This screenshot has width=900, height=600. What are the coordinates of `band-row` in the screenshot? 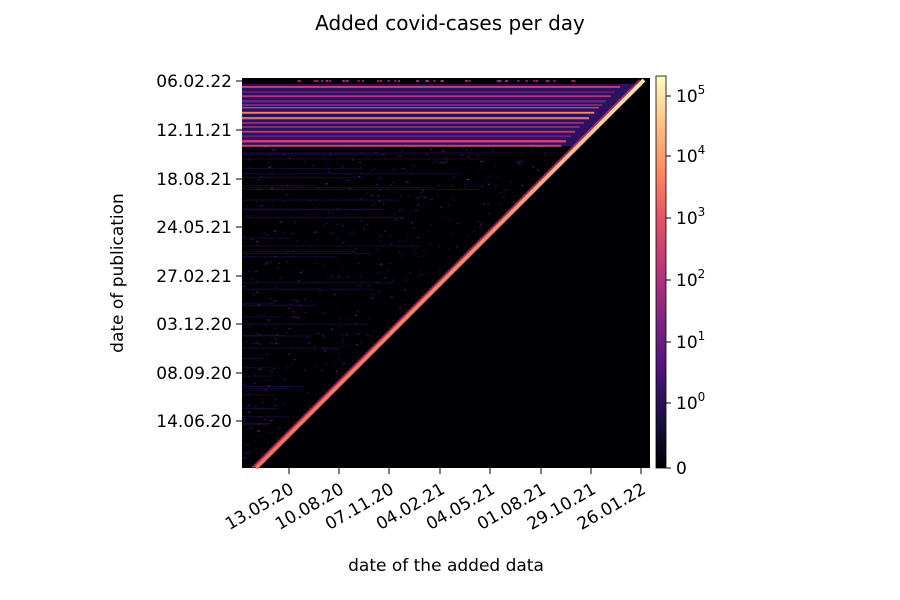 It's located at (428, 92).